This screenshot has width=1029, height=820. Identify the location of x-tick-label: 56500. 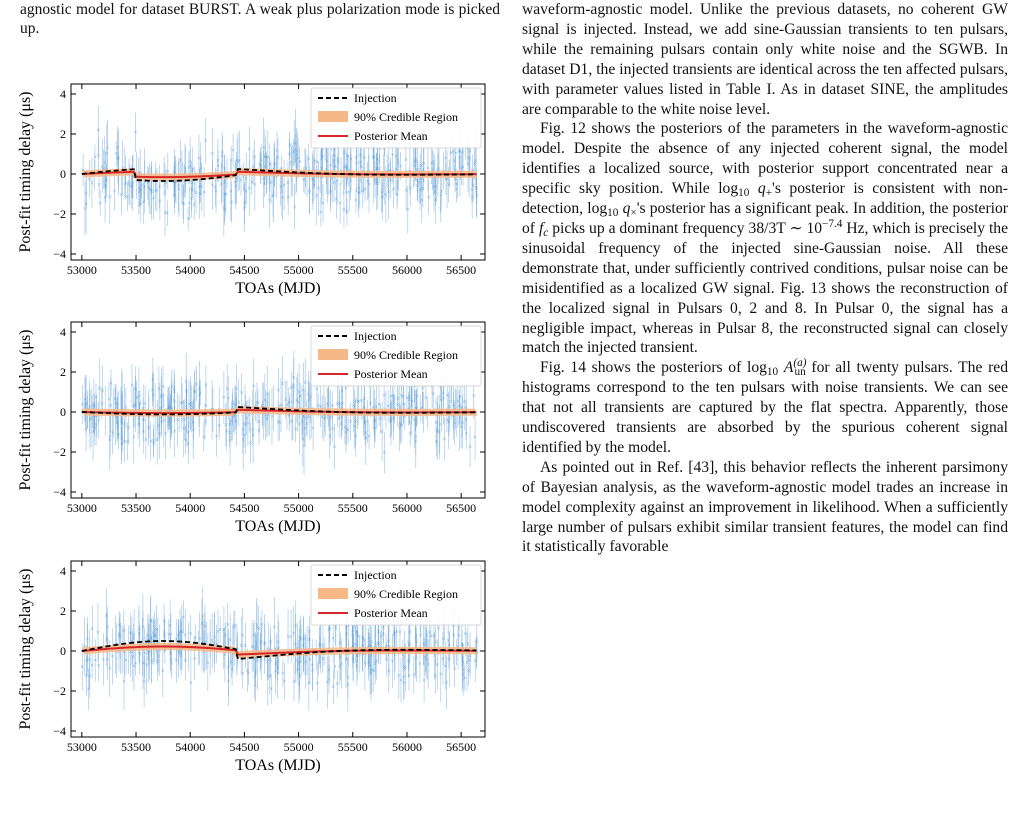
(461, 747).